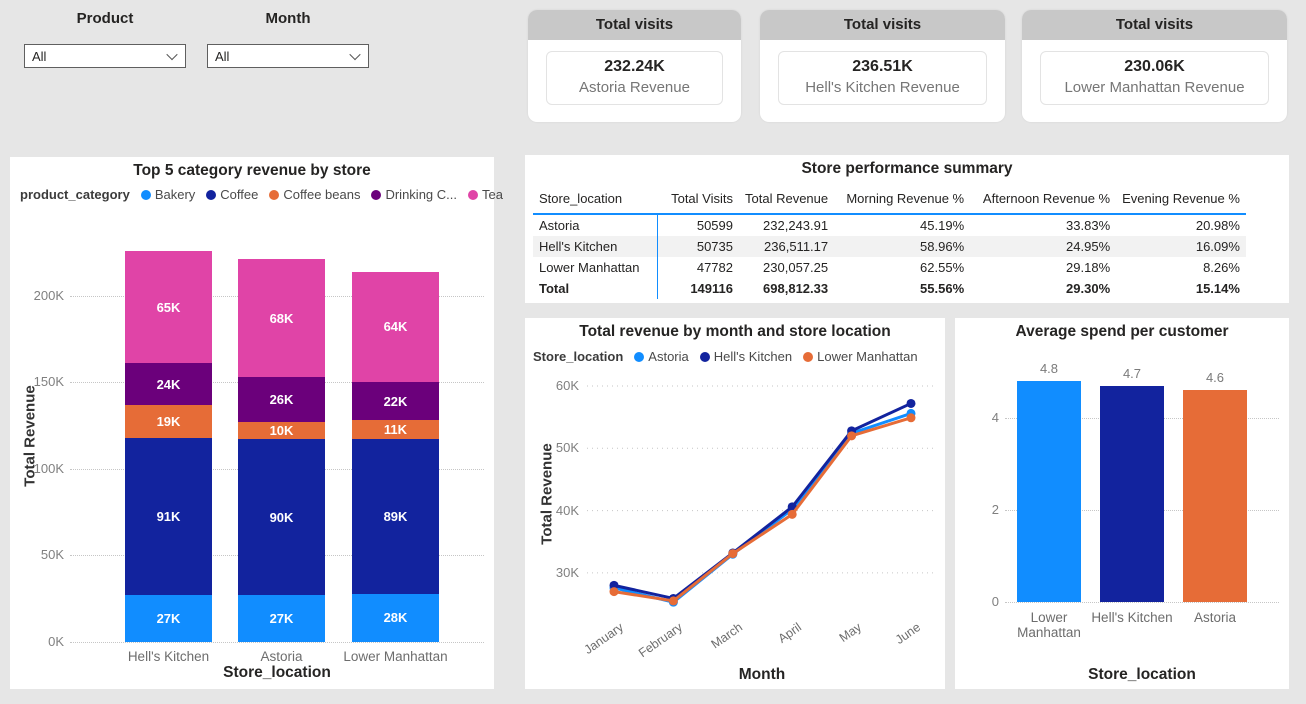  I want to click on y-axis-tick-label: 2, so click(995, 509).